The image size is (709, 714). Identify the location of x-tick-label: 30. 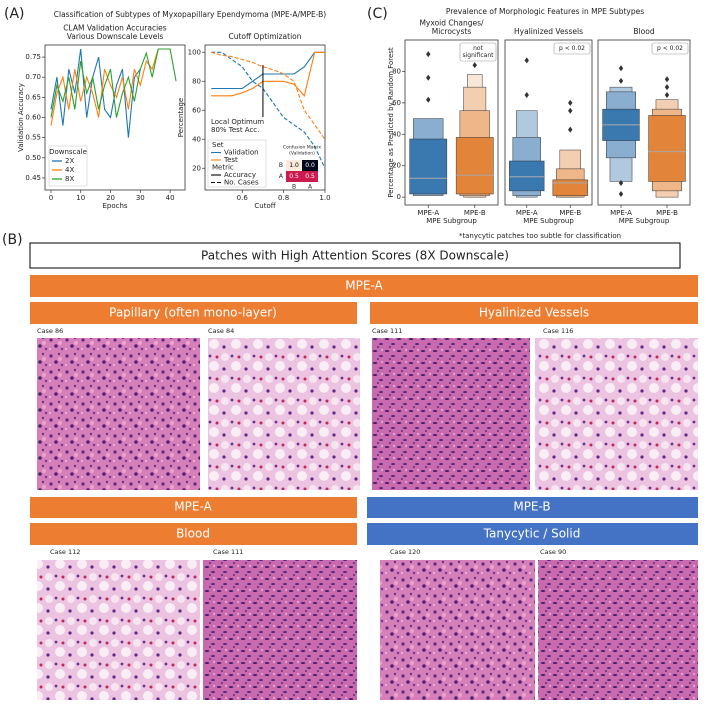
(140, 198).